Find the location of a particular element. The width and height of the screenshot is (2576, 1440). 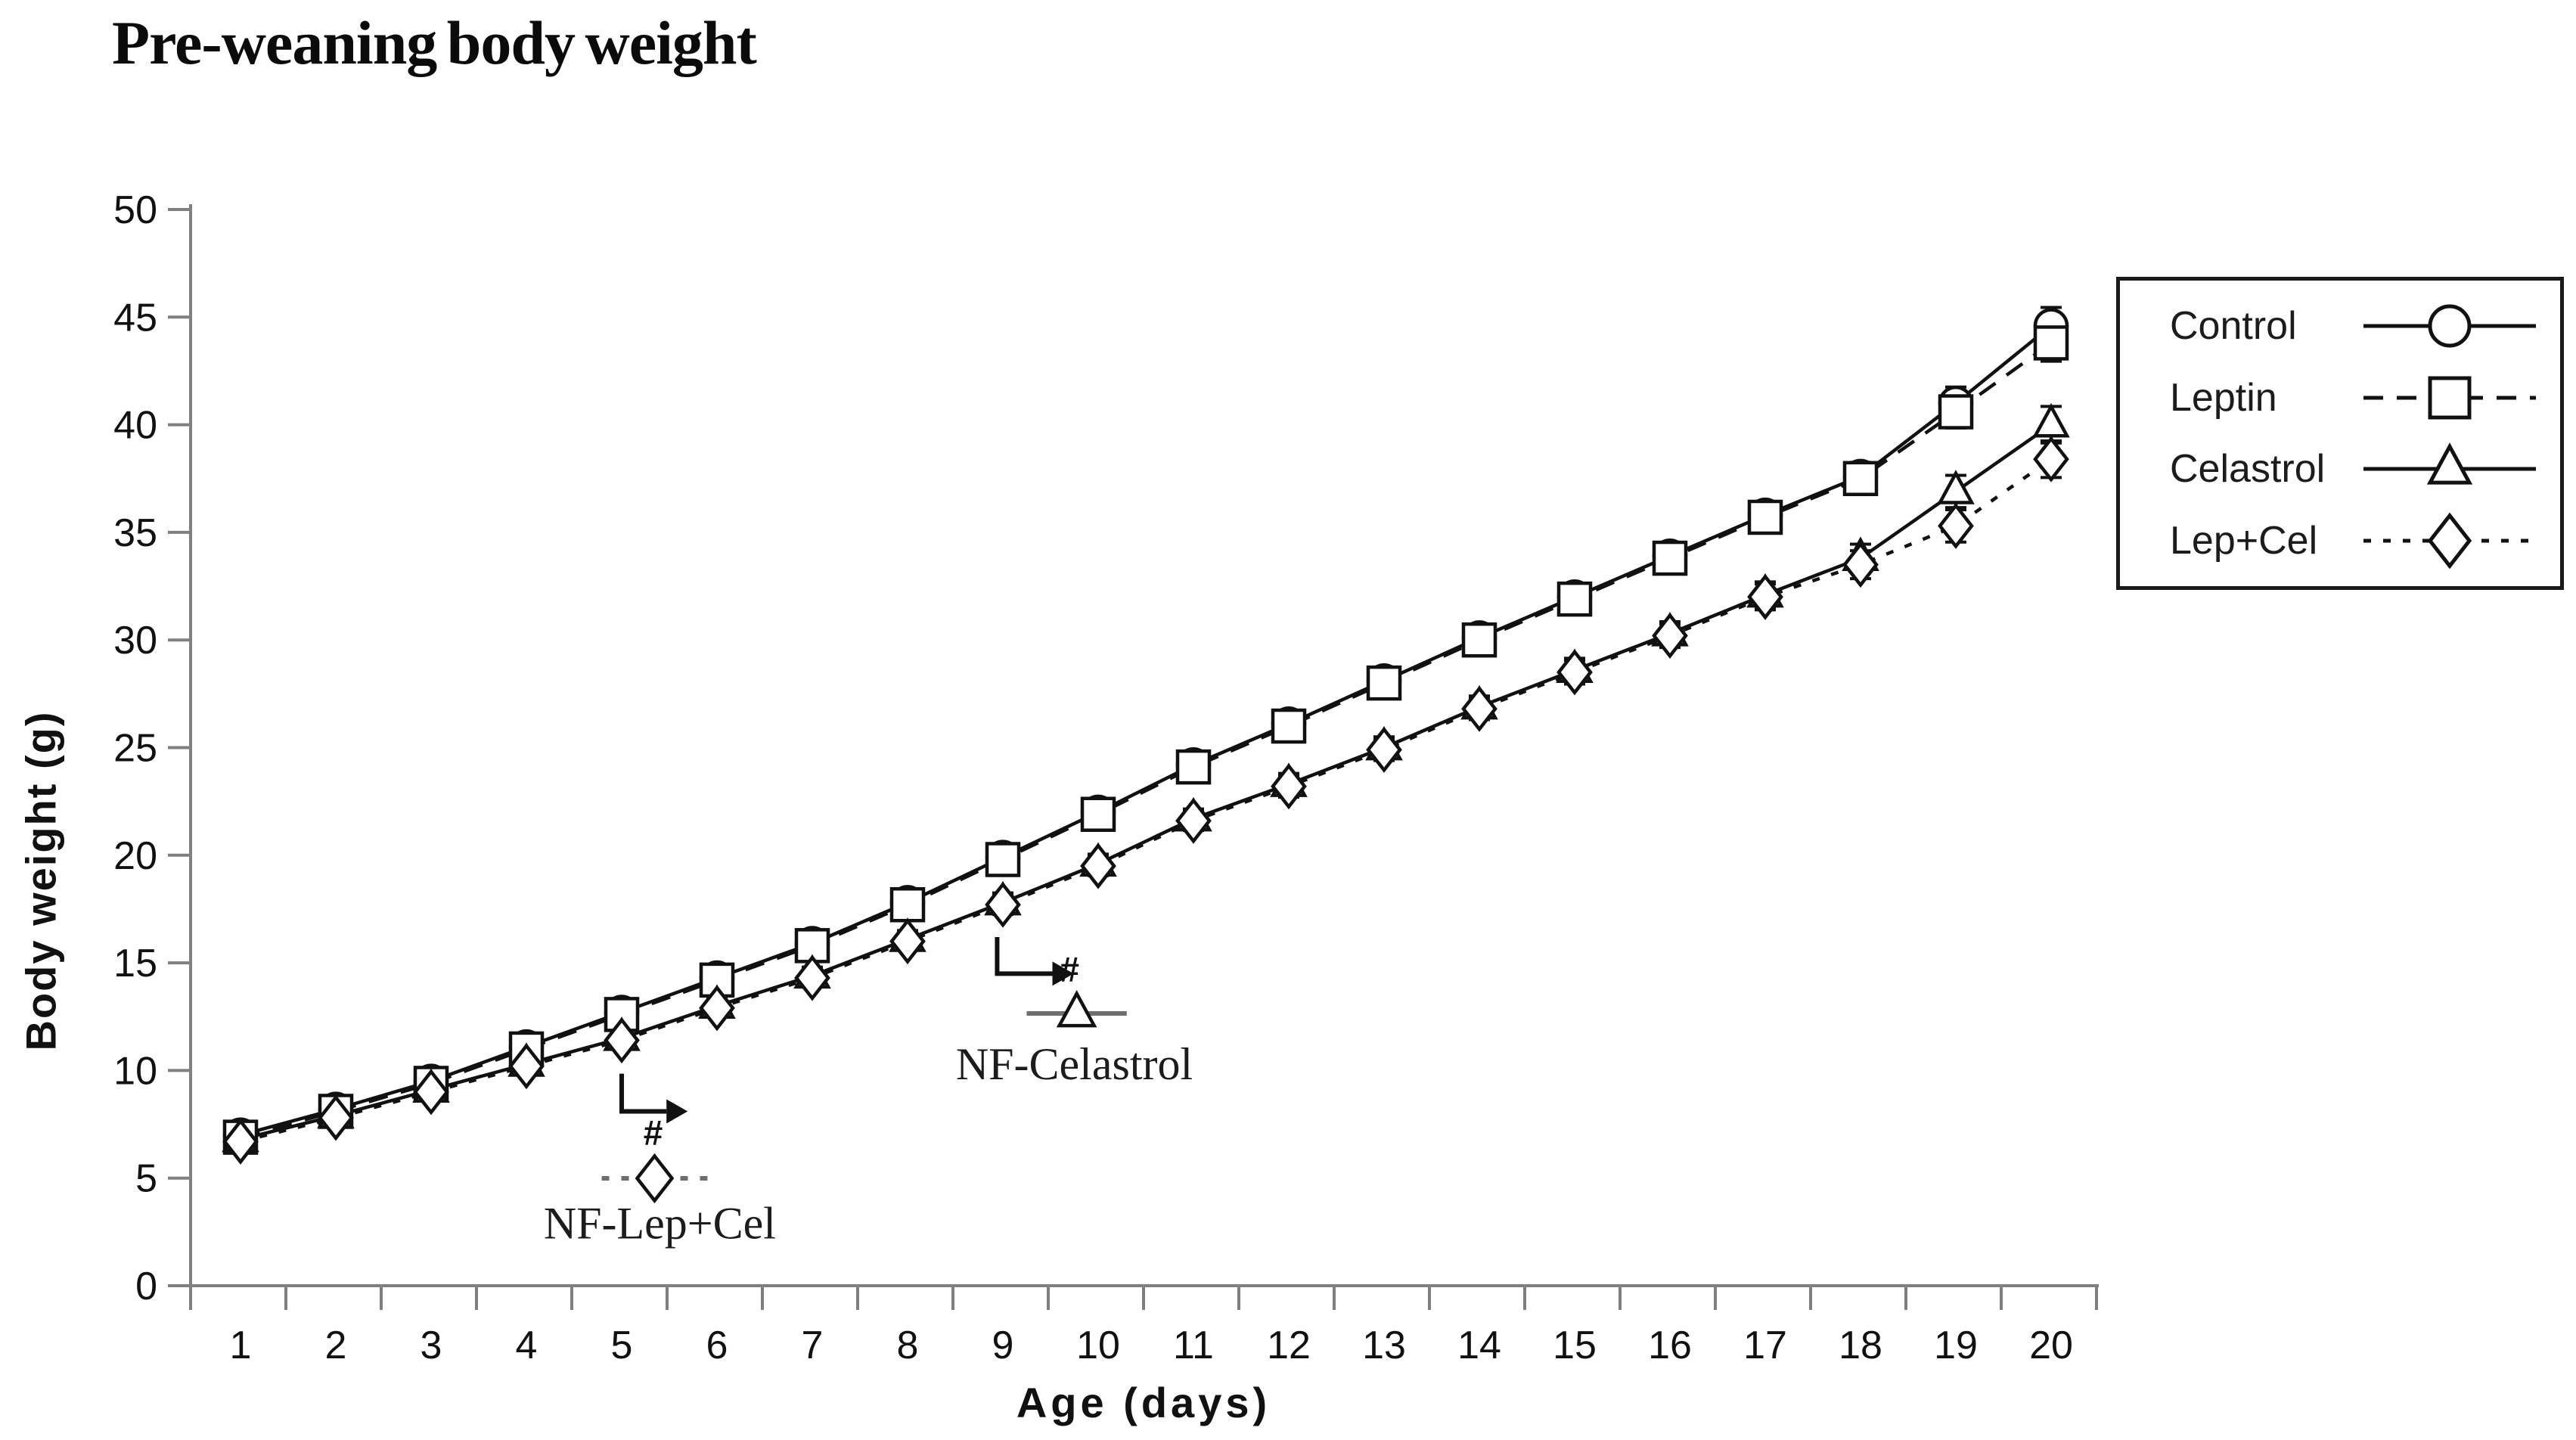

legend-sample-leptin is located at coordinates (2449, 398).